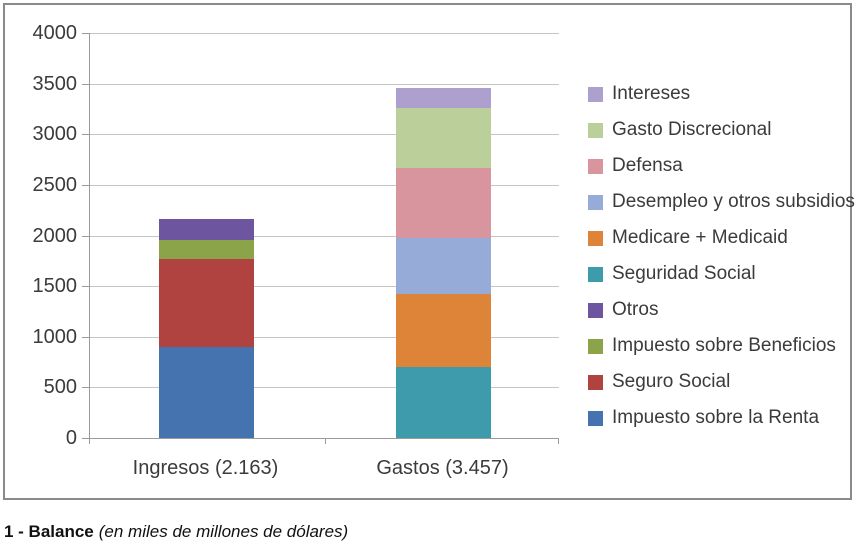  I want to click on y-tick-label: 4000, so click(55, 33).